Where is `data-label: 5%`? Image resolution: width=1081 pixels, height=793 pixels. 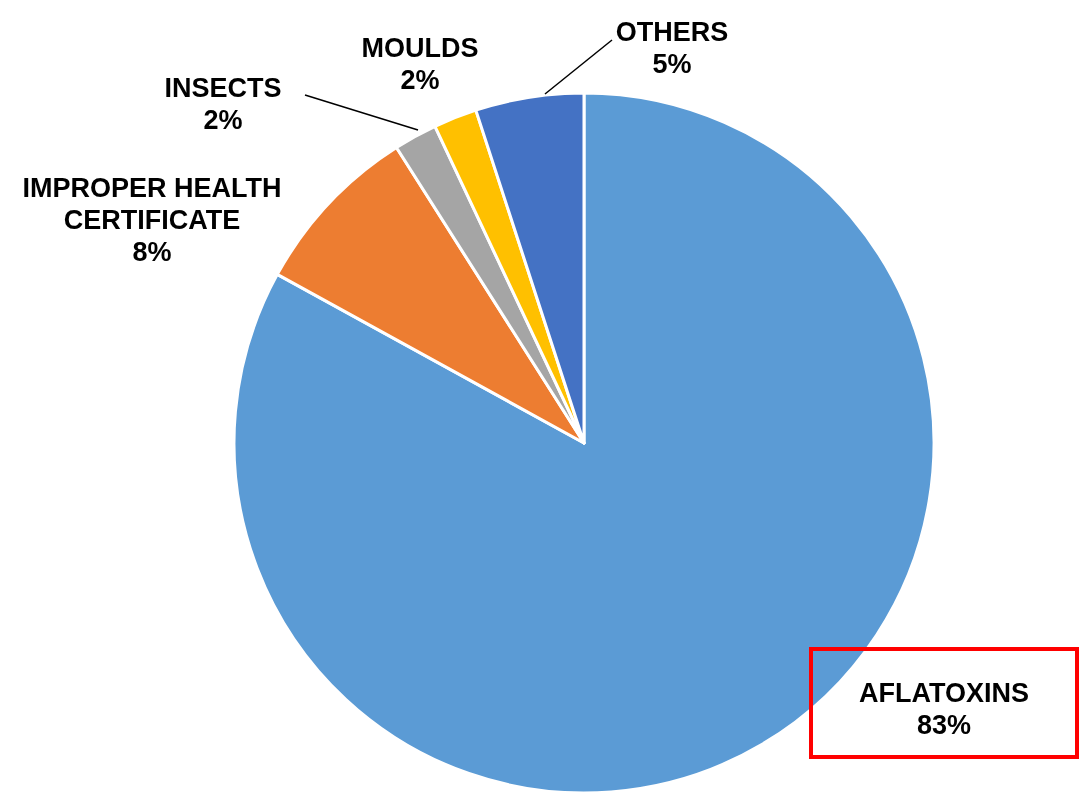
data-label: 5% is located at coordinates (672, 64).